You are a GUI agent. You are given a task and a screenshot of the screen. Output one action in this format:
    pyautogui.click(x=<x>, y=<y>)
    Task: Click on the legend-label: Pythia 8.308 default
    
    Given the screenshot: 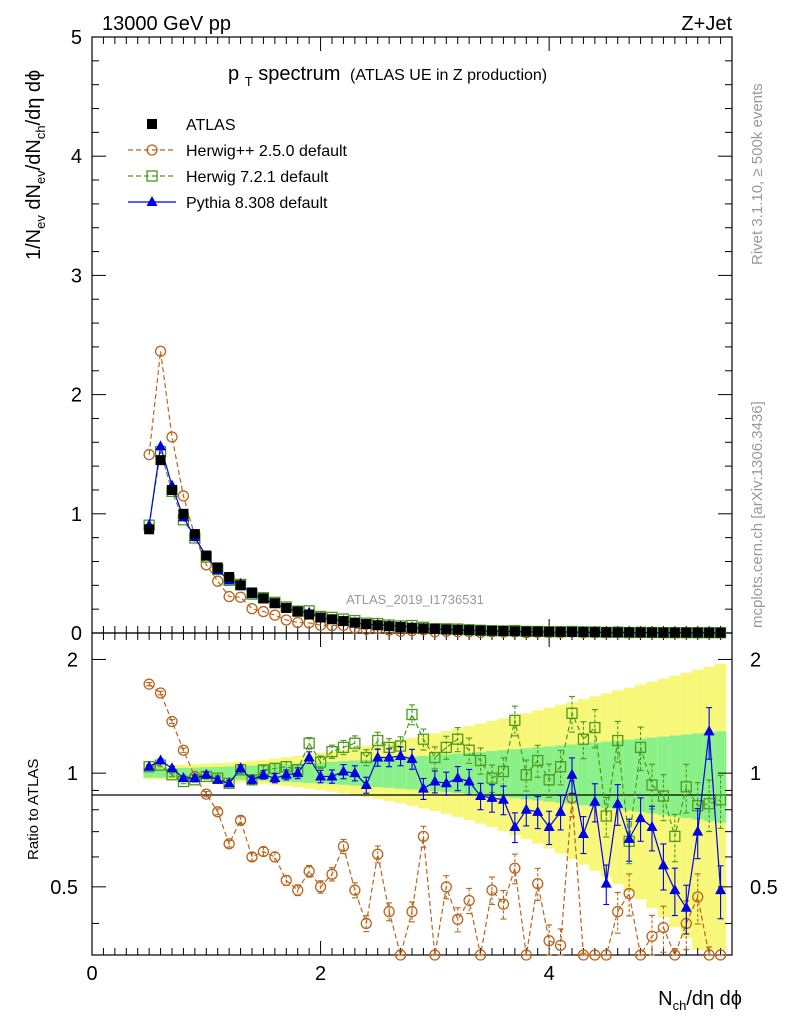 What is the action you would take?
    pyautogui.click(x=257, y=203)
    